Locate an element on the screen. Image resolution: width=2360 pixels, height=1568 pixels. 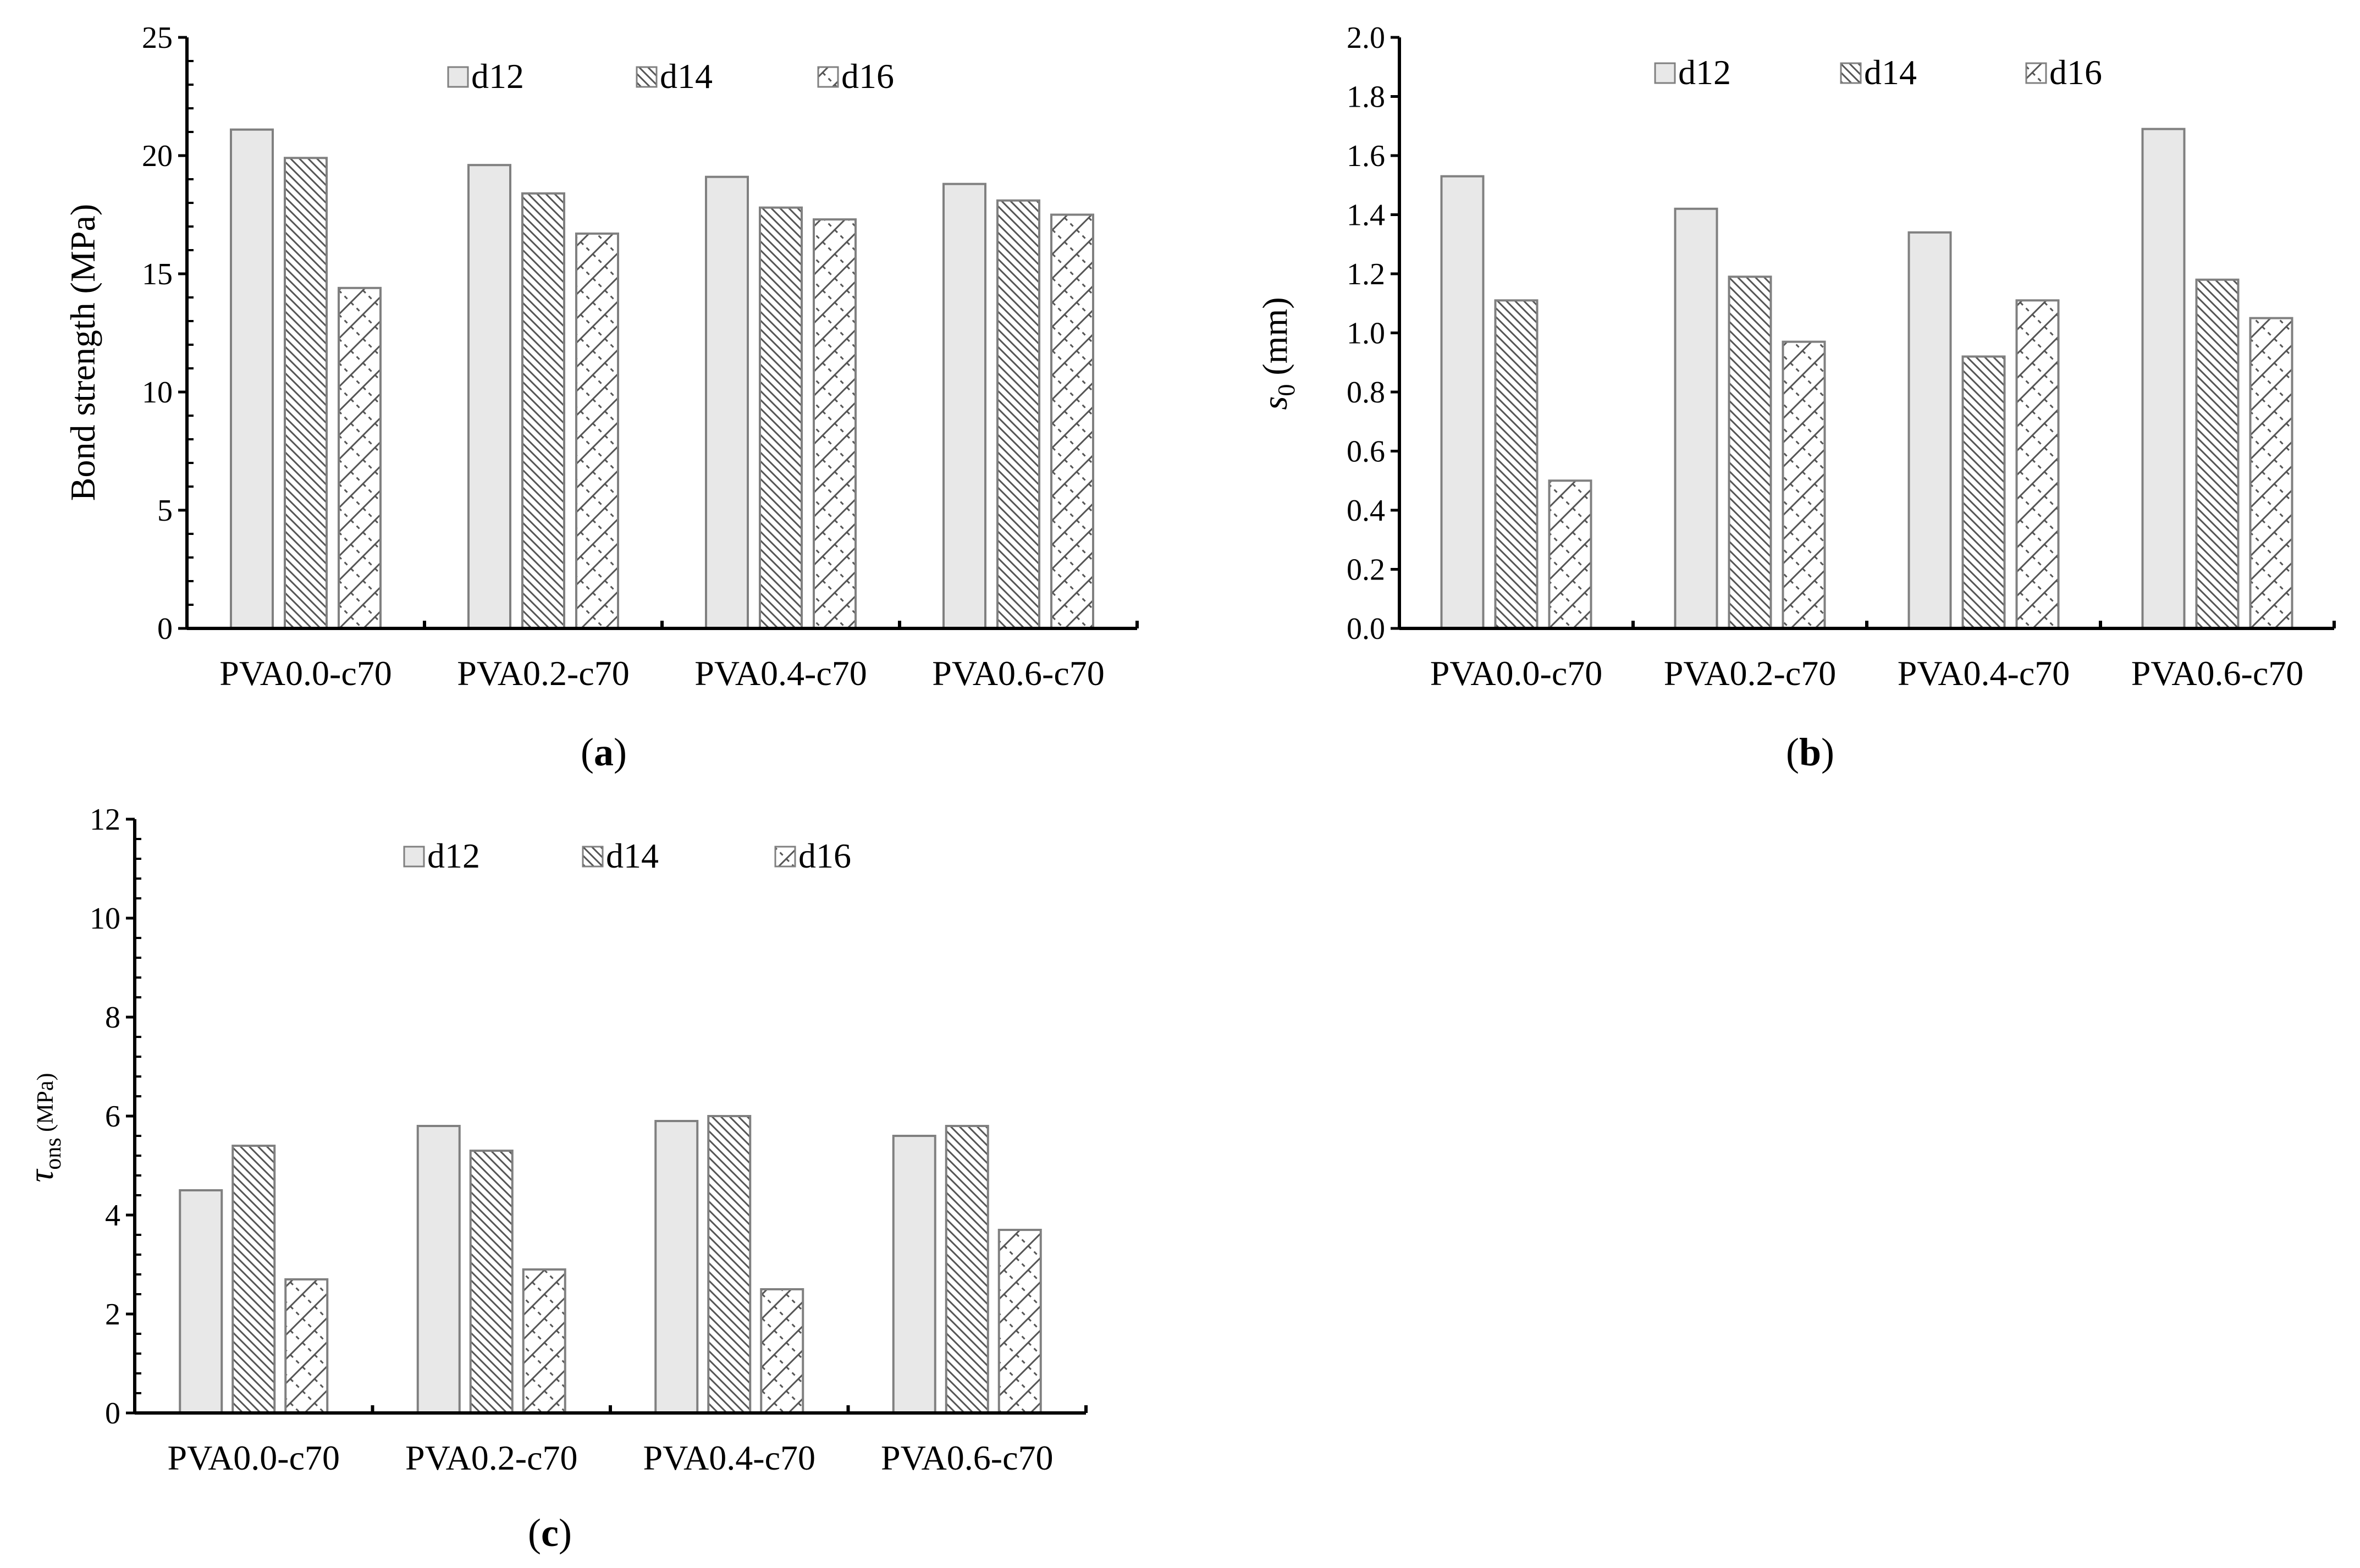
chart-b-y-axis-label: s0 (mm) is located at coordinates (1277, 353).